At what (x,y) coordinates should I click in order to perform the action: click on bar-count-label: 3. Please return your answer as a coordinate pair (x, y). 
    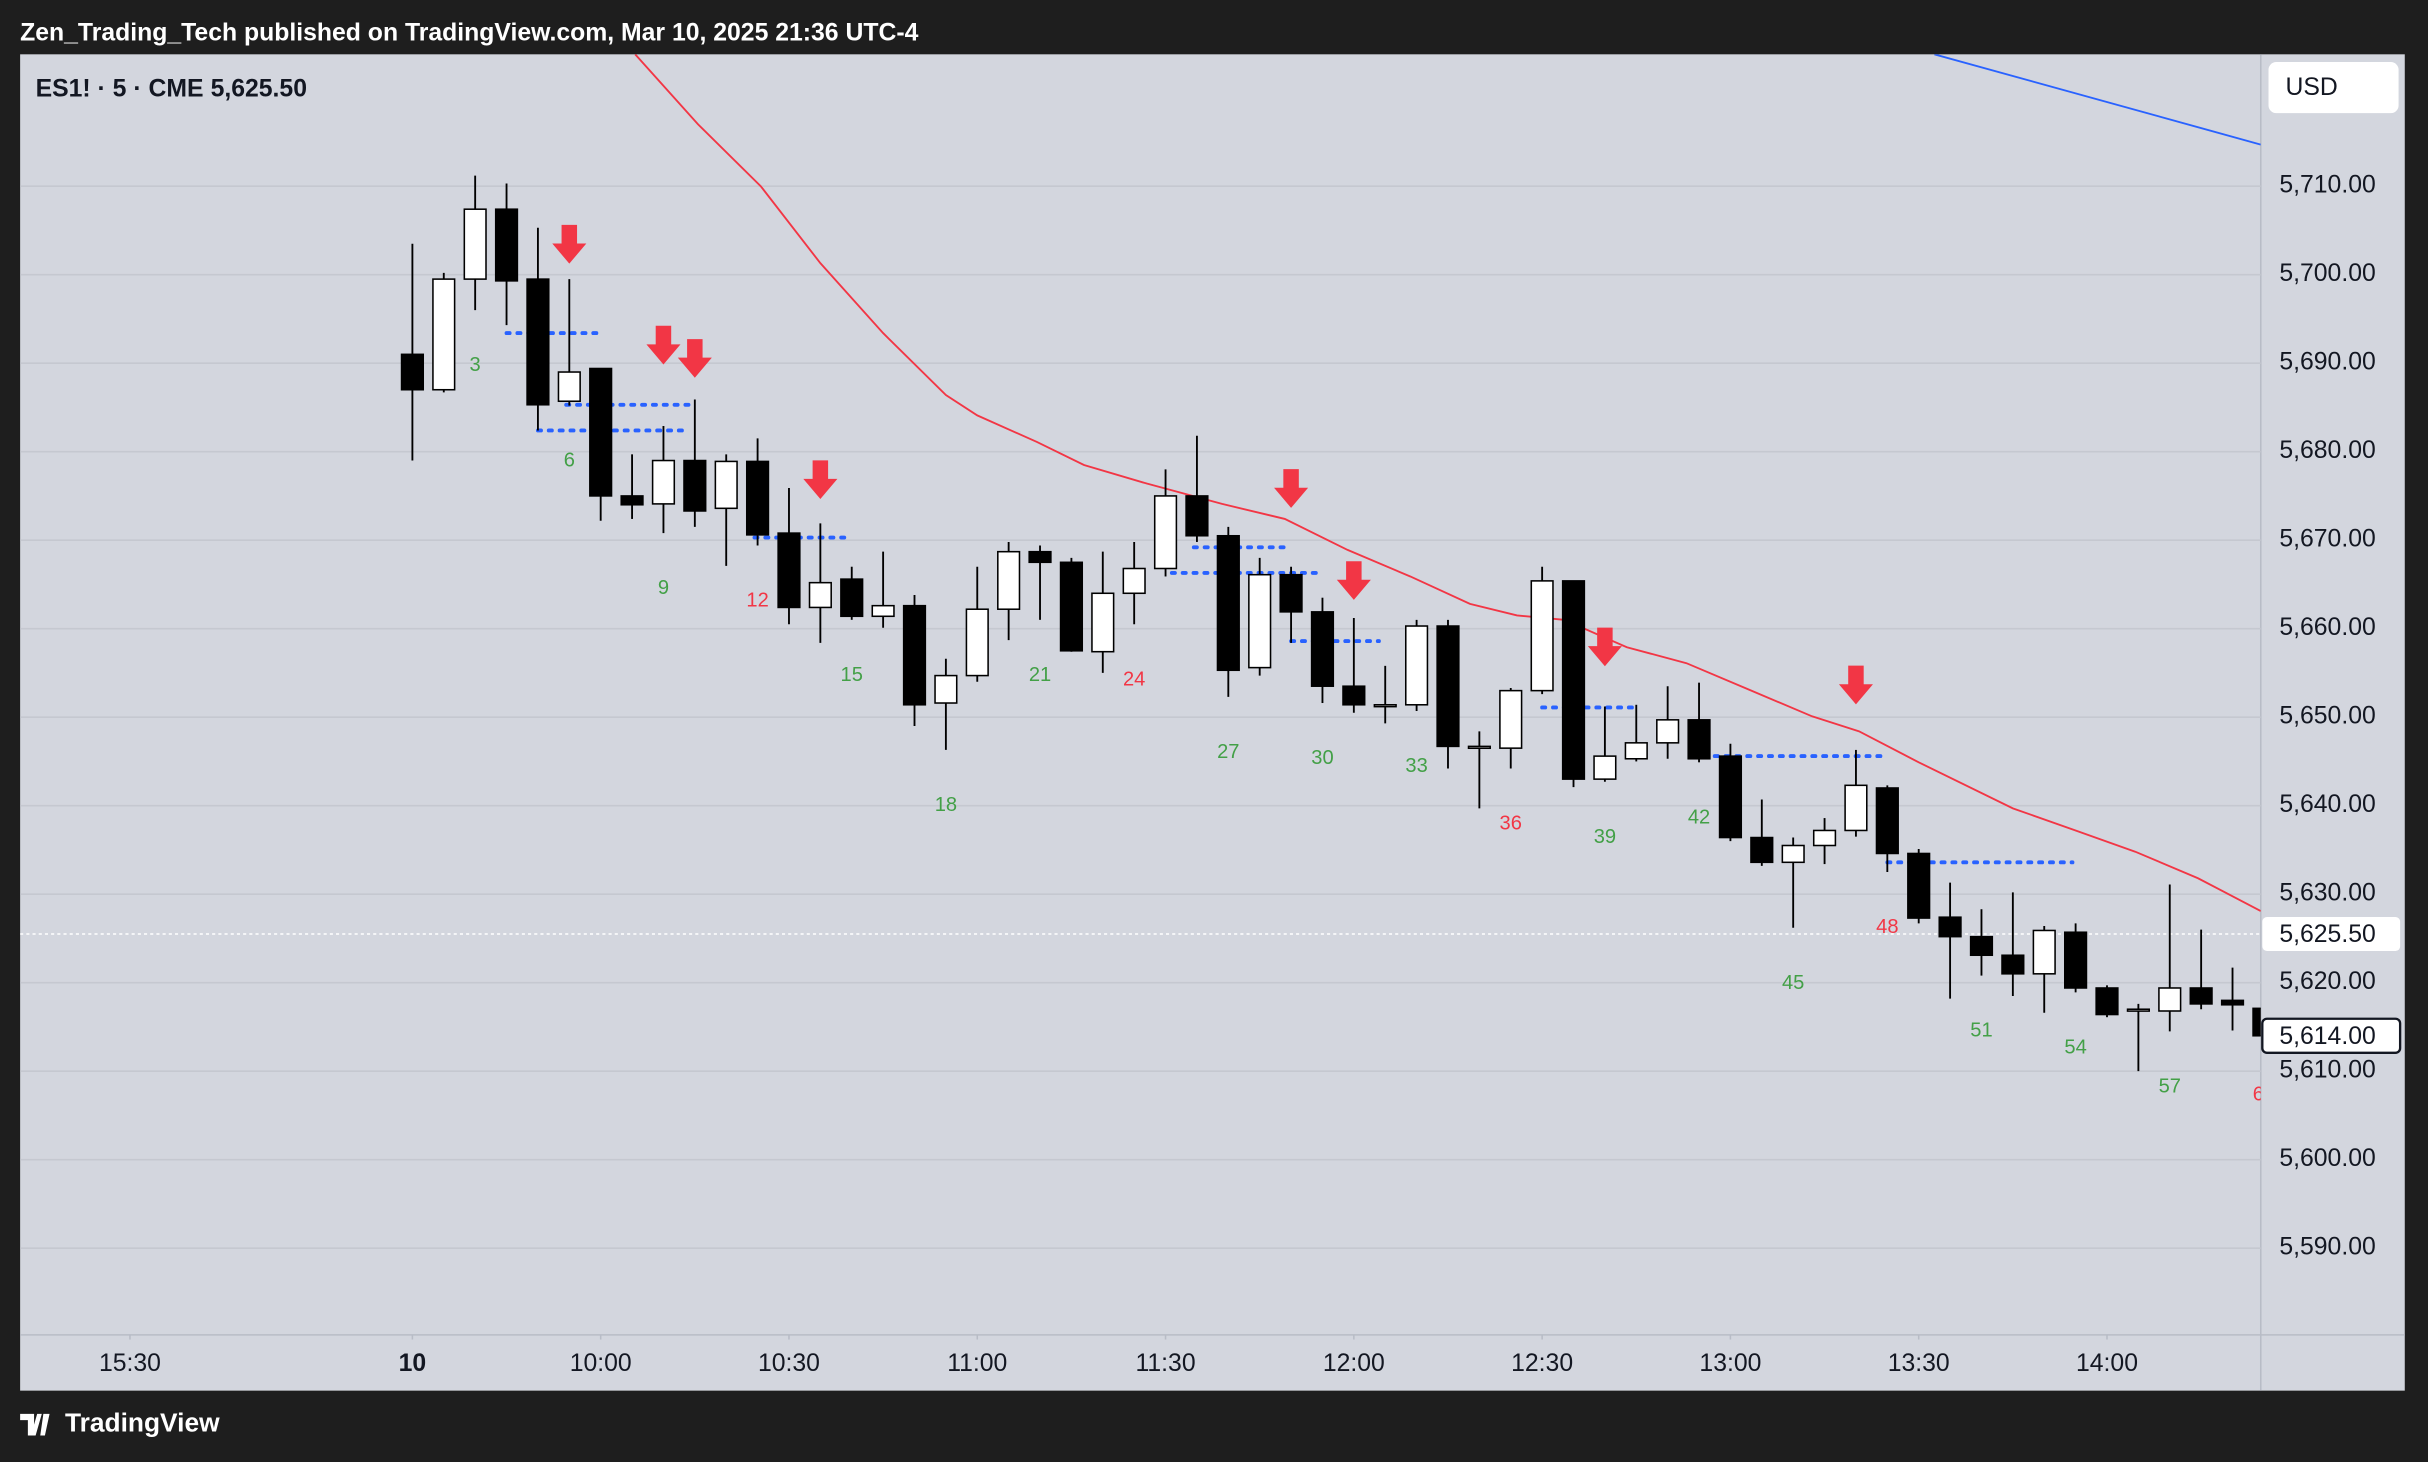
    Looking at the image, I should click on (475, 365).